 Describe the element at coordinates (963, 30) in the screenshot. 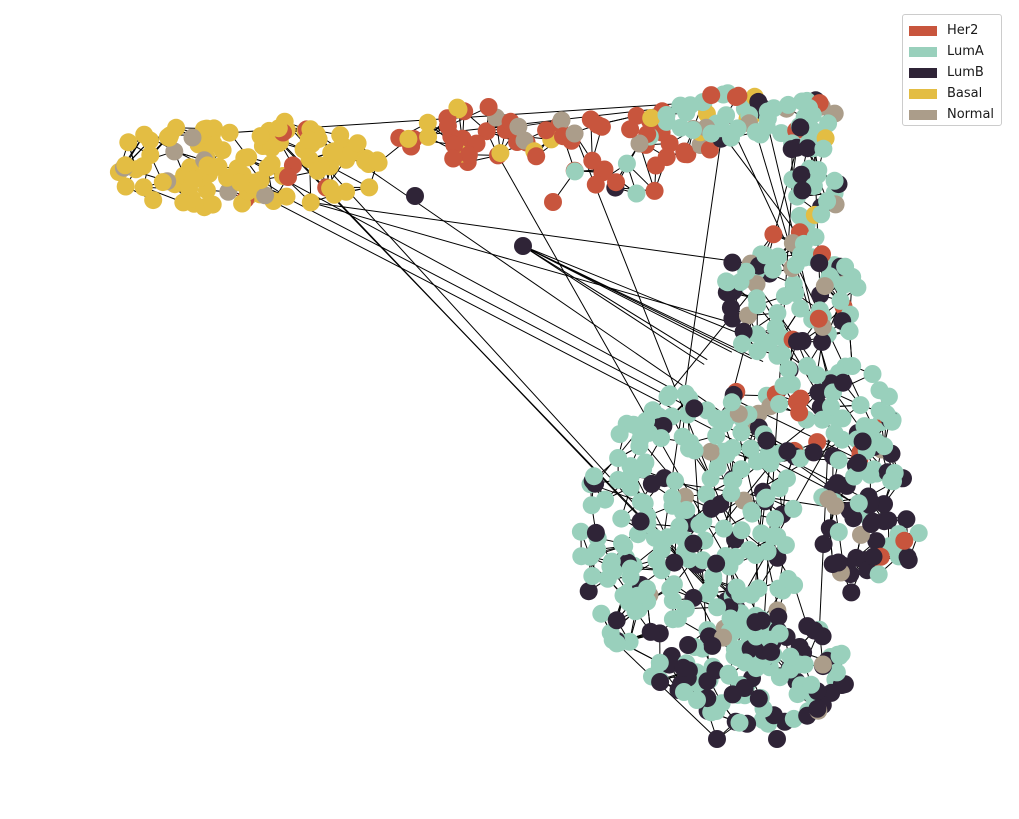

I see `legend-label: Her2` at that location.